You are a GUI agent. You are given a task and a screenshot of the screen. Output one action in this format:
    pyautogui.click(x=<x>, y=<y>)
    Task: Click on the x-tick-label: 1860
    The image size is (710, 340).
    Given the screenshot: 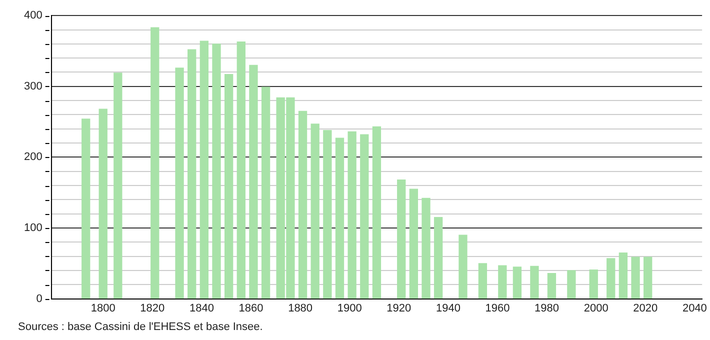 What is the action you would take?
    pyautogui.click(x=251, y=308)
    